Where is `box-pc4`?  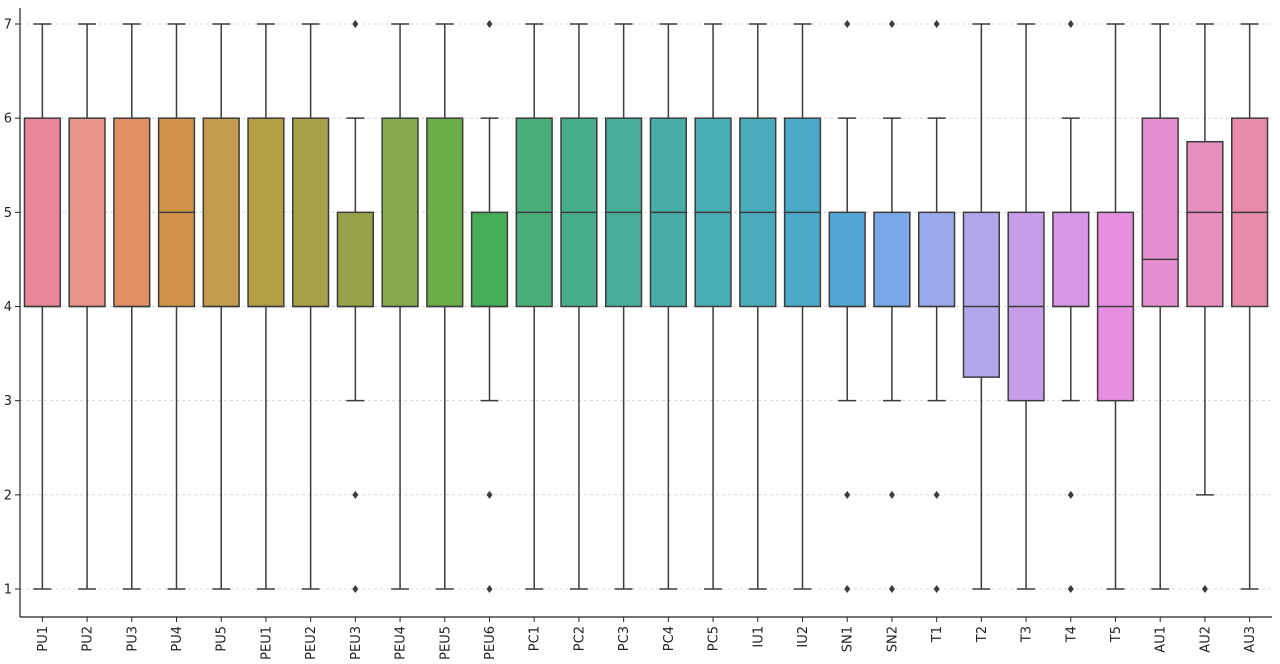 box-pc4 is located at coordinates (668, 306).